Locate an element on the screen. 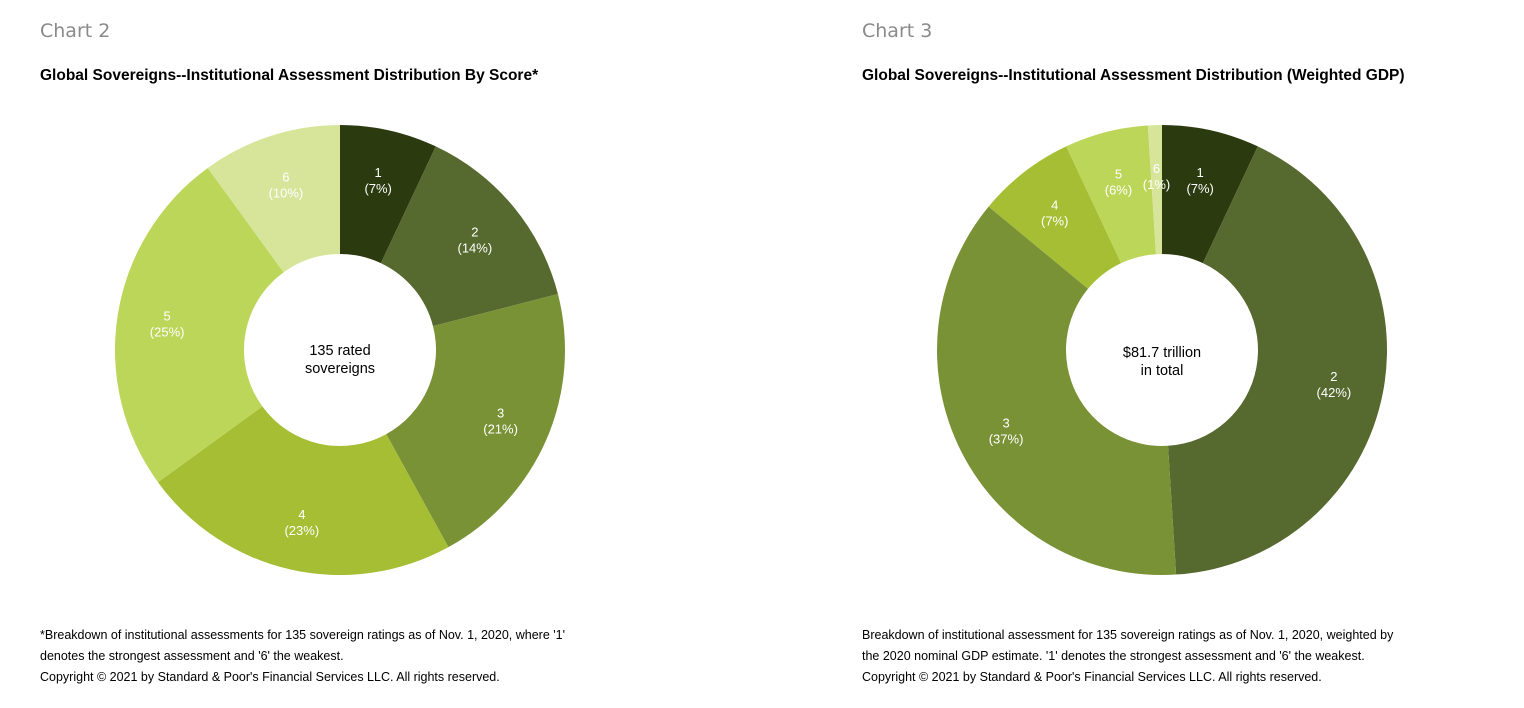 The width and height of the screenshot is (1524, 708). center-label-line2: sovereigns is located at coordinates (340, 369).